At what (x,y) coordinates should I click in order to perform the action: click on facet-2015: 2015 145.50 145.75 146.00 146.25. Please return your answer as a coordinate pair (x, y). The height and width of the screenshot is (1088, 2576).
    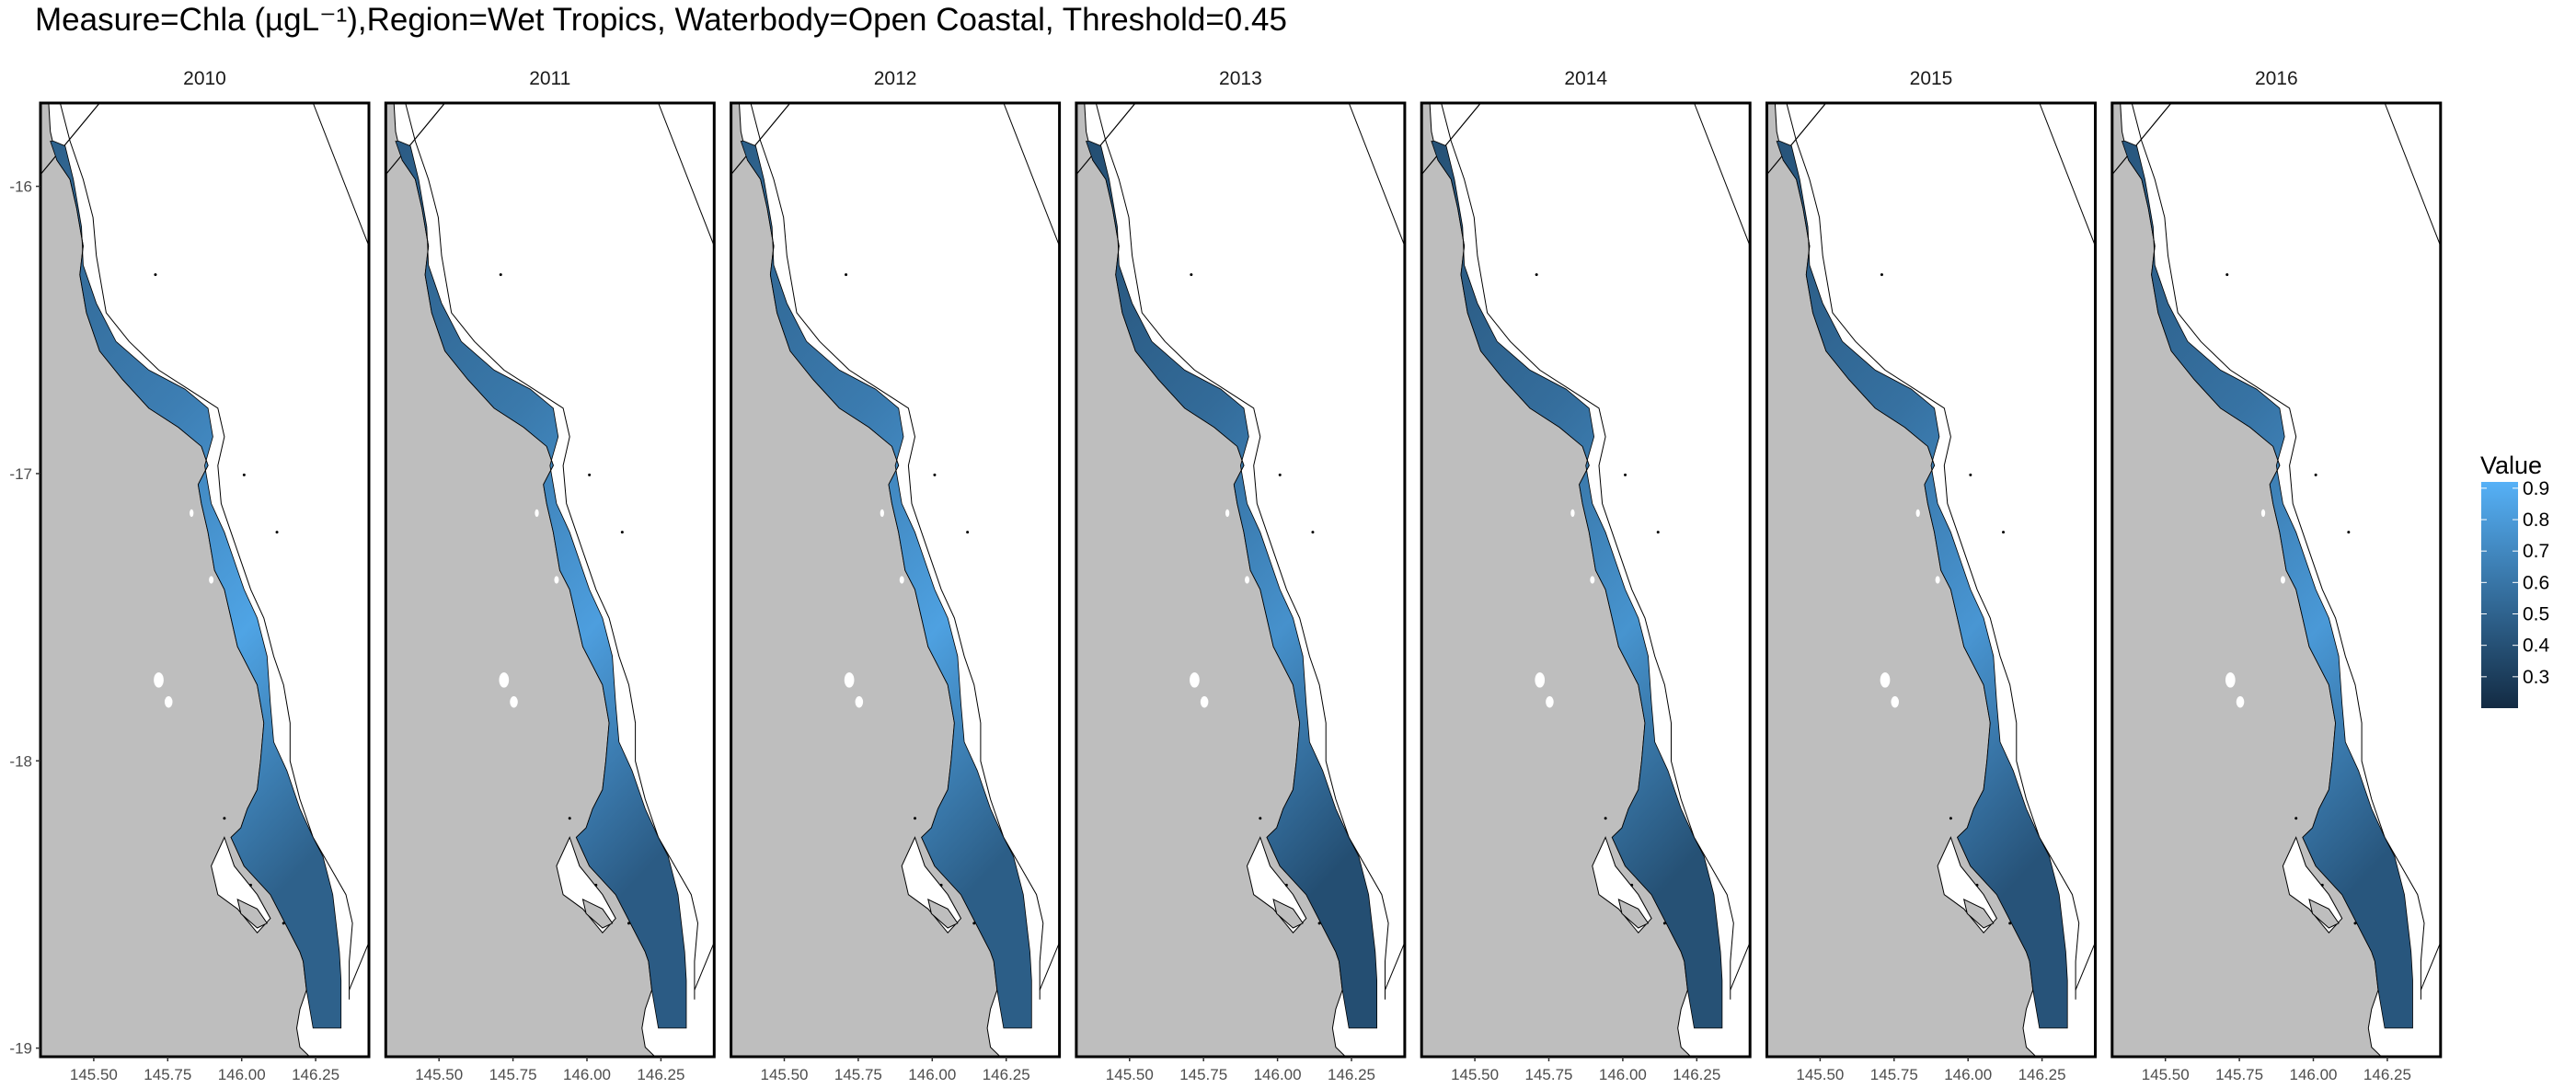
    Looking at the image, I should click on (1931, 575).